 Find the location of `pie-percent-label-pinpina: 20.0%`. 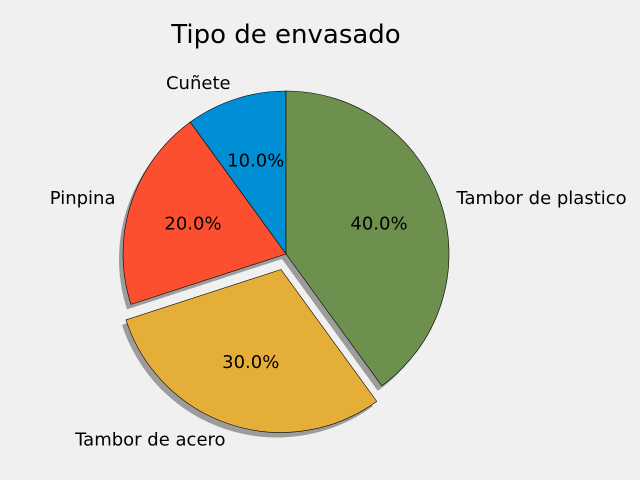

pie-percent-label-pinpina: 20.0% is located at coordinates (192, 223).